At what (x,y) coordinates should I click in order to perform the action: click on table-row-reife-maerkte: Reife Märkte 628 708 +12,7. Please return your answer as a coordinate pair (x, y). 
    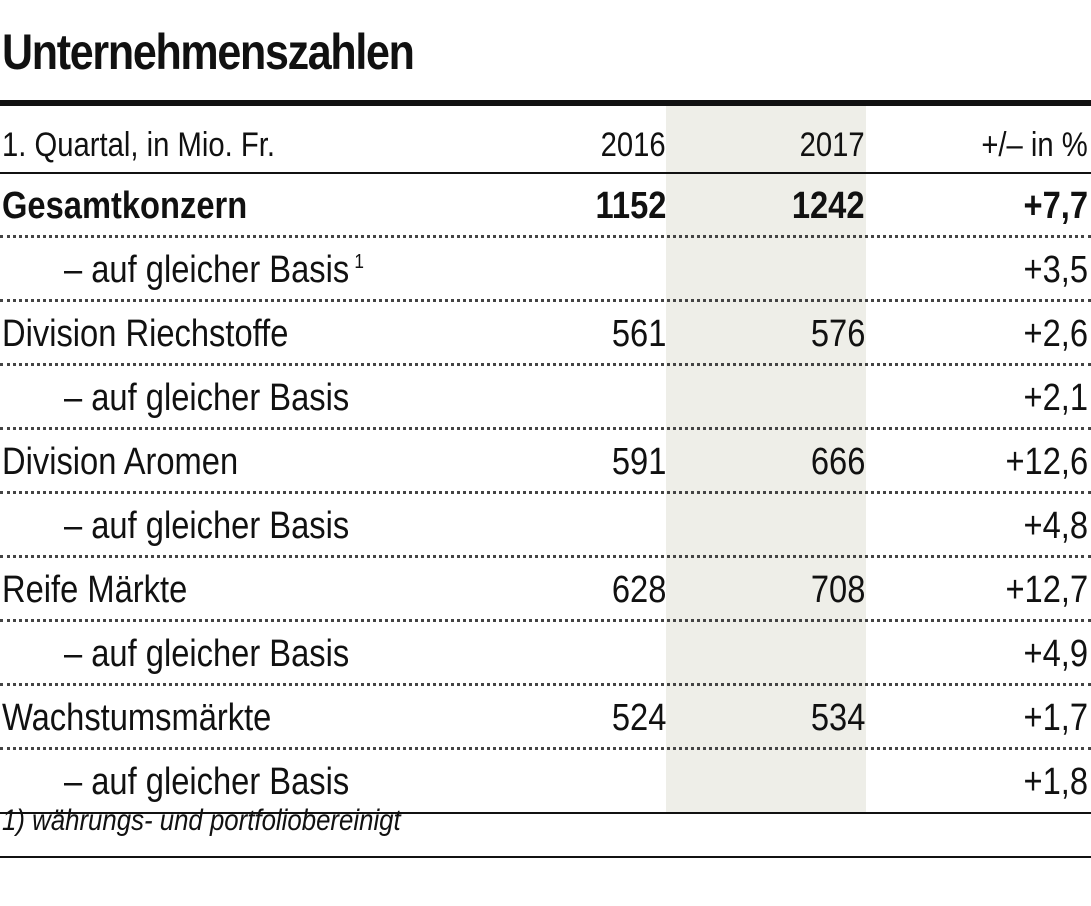
    Looking at the image, I should click on (545, 590).